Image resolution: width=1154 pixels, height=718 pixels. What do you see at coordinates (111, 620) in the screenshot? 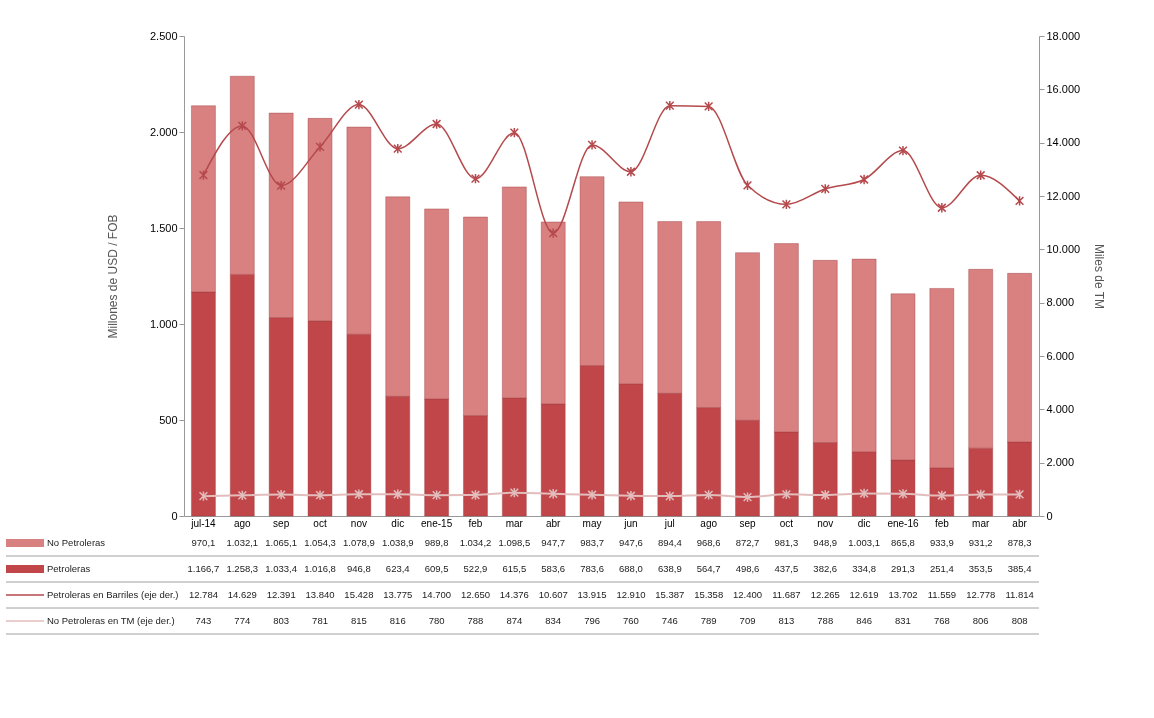
I see `legend-label: No Petroleras en TM (eje der.)` at bounding box center [111, 620].